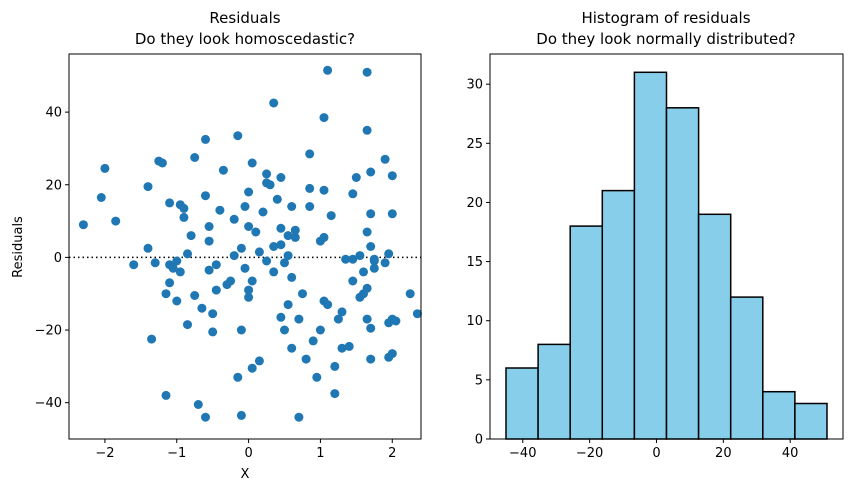 The height and width of the screenshot is (496, 853). I want to click on x-tick-label: −40, so click(522, 453).